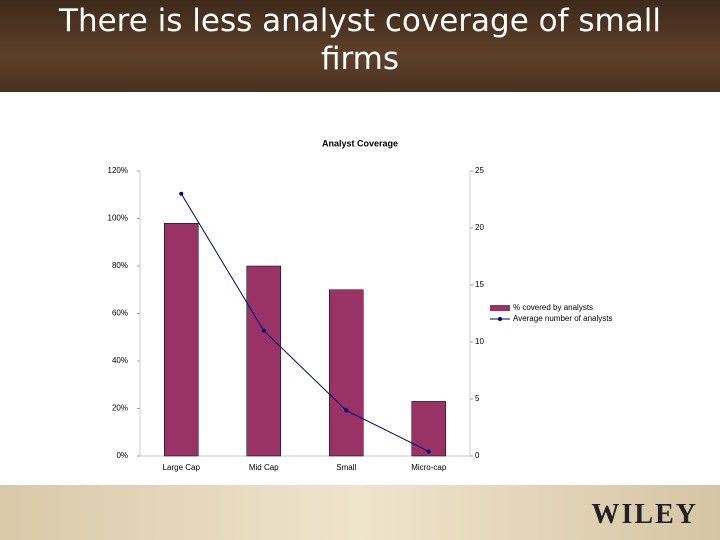 The height and width of the screenshot is (540, 720). What do you see at coordinates (360, 512) in the screenshot?
I see `footer-banner: WILEY` at bounding box center [360, 512].